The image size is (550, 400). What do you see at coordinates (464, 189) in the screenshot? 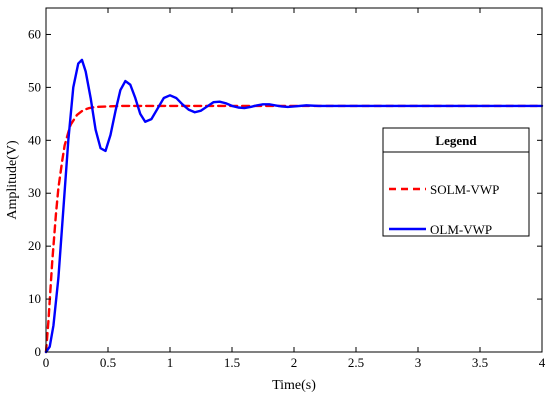
I see `legend-entry-solm-vwp: SOLM-VWP` at bounding box center [464, 189].